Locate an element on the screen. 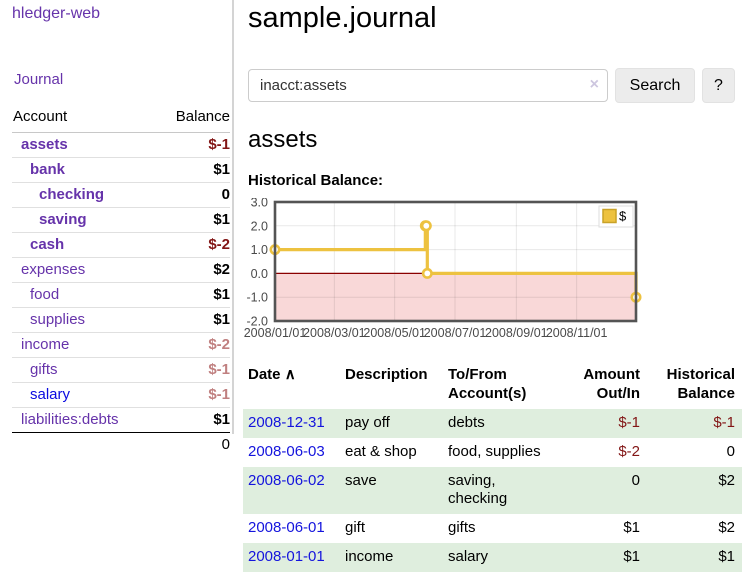 This screenshot has width=742, height=582. svg-text: 0.0 is located at coordinates (259, 274).